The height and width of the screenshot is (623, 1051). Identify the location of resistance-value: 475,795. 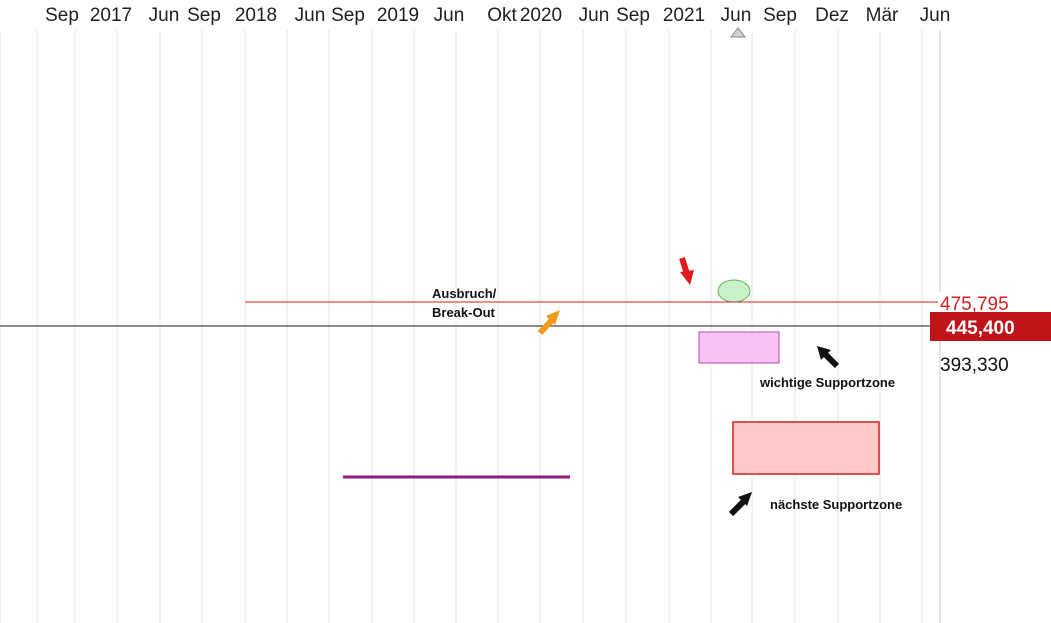
(974, 304).